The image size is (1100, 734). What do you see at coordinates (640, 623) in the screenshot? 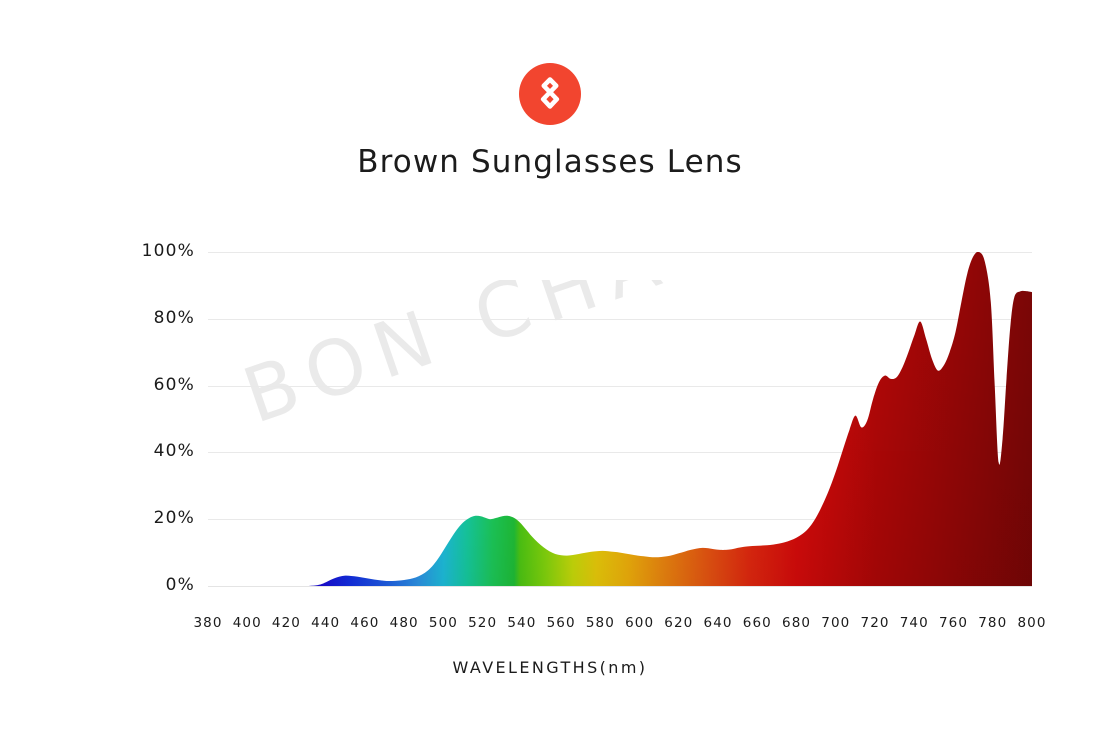
I see `x-tick-label: 600` at bounding box center [640, 623].